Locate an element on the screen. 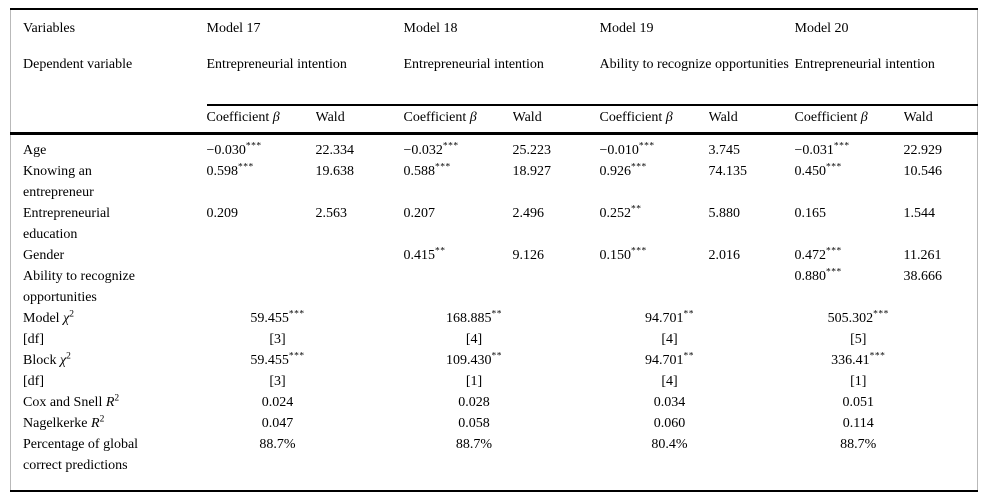 The height and width of the screenshot is (492, 992). stat-value: 168.885 is located at coordinates (469, 318).